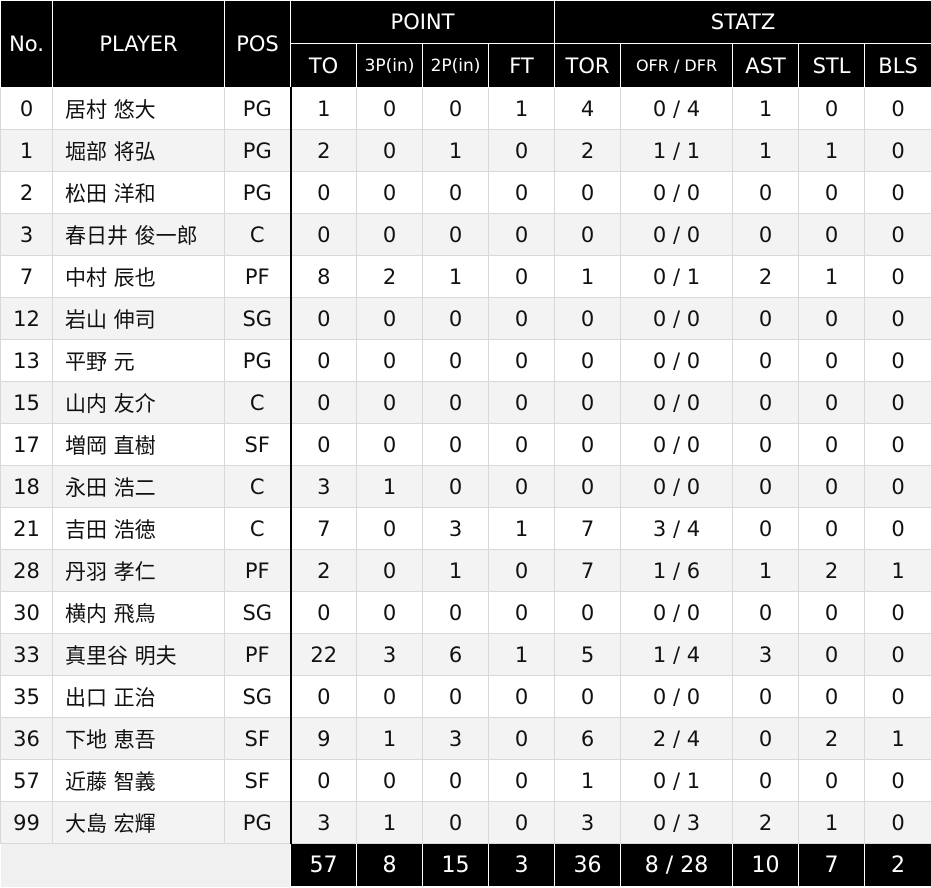 The width and height of the screenshot is (931, 888). What do you see at coordinates (26, 150) in the screenshot?
I see `cell-no: 1` at bounding box center [26, 150].